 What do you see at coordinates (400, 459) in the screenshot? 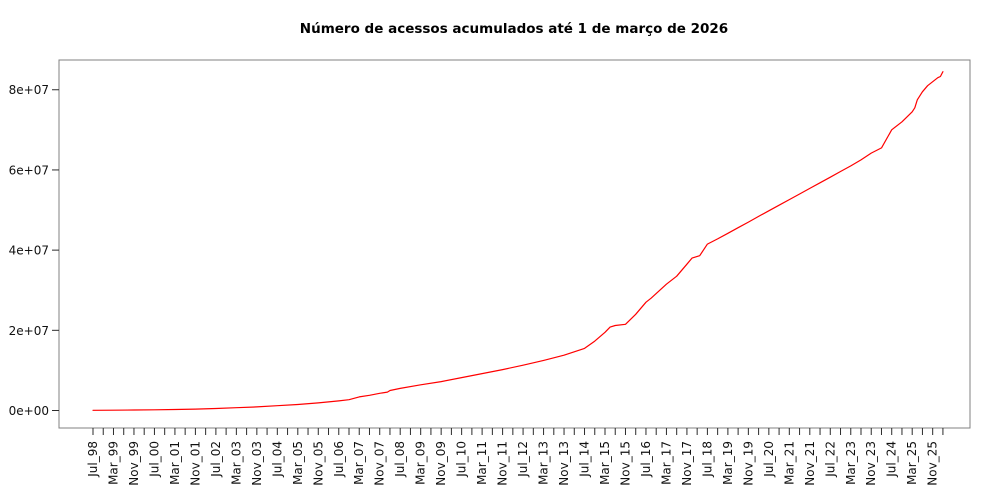
I see `x-tick-label: Jul_08` at bounding box center [400, 459].